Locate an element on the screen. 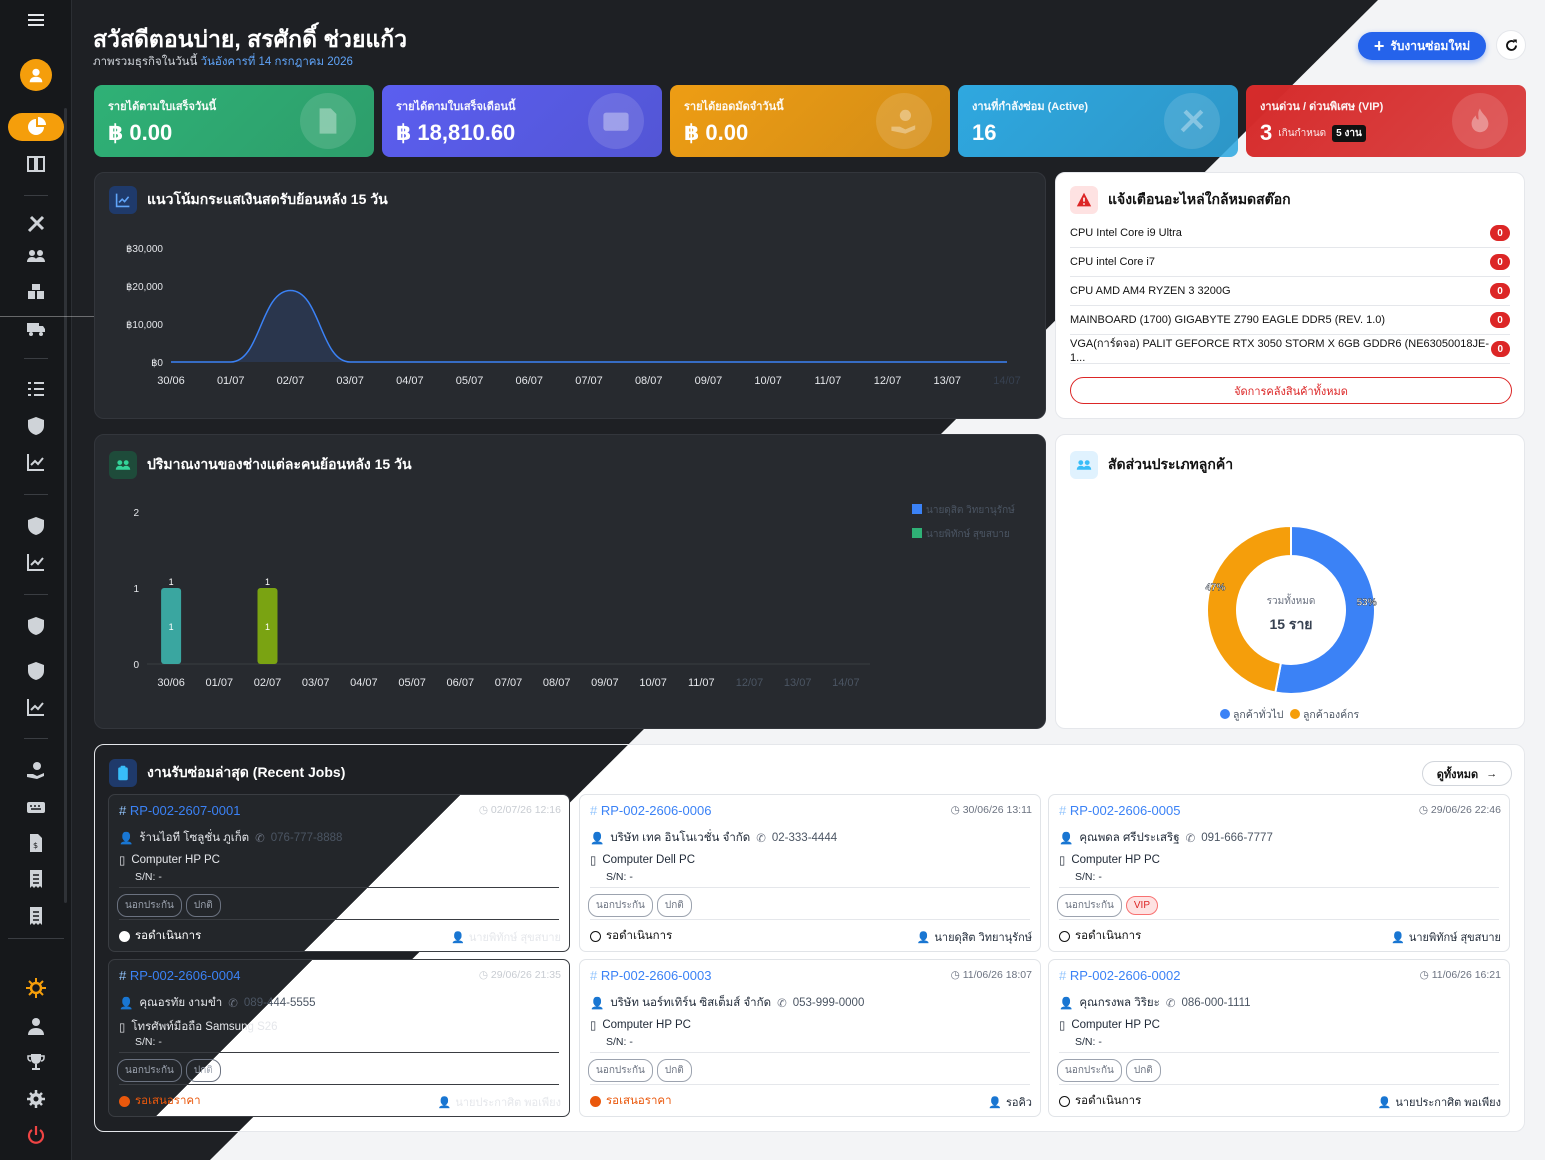 The width and height of the screenshot is (1545, 1160). keyboard-icon is located at coordinates (36, 807).